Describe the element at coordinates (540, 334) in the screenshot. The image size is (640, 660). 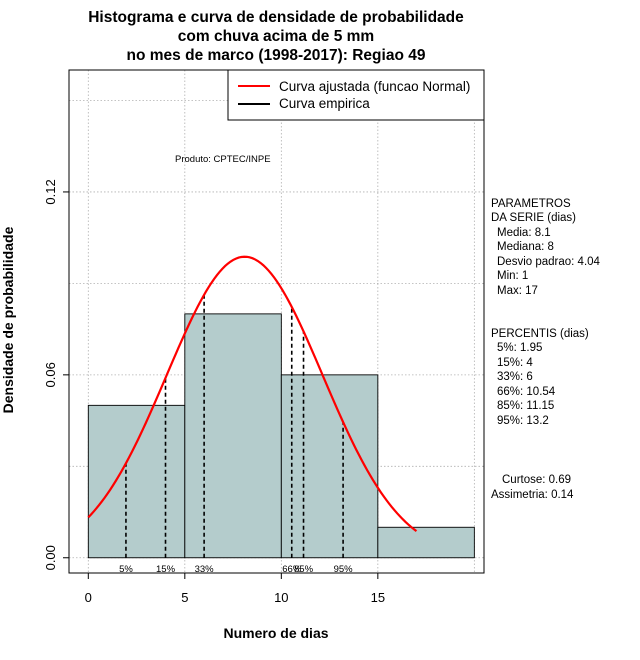
I see `percentis-title: PERCENTIS (dias)` at that location.